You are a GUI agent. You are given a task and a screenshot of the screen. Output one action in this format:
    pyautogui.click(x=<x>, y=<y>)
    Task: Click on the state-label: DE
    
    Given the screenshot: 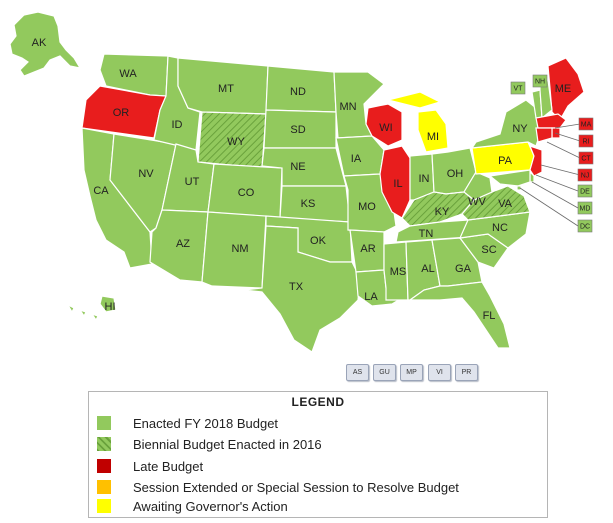 What is the action you would take?
    pyautogui.click(x=585, y=192)
    